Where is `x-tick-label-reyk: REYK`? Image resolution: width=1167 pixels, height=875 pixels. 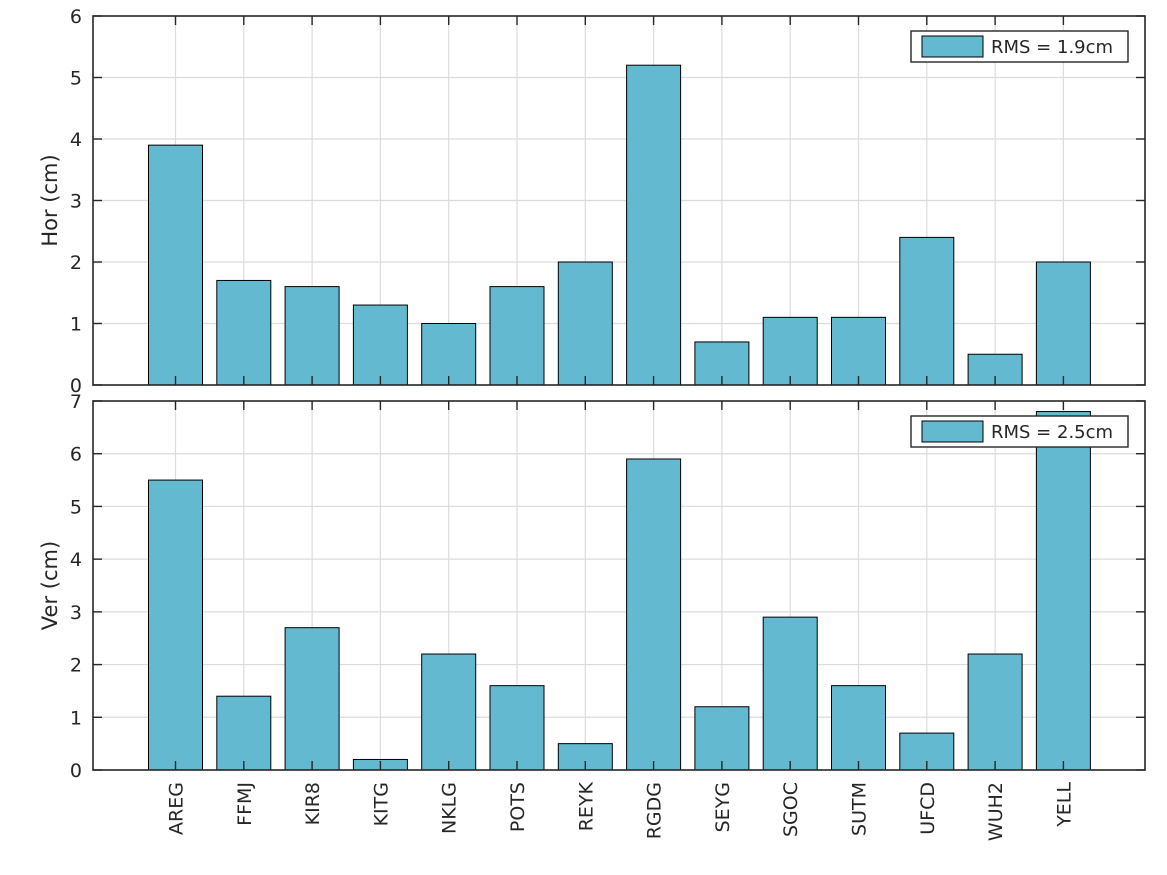
x-tick-label-reyk: REYK is located at coordinates (586, 806).